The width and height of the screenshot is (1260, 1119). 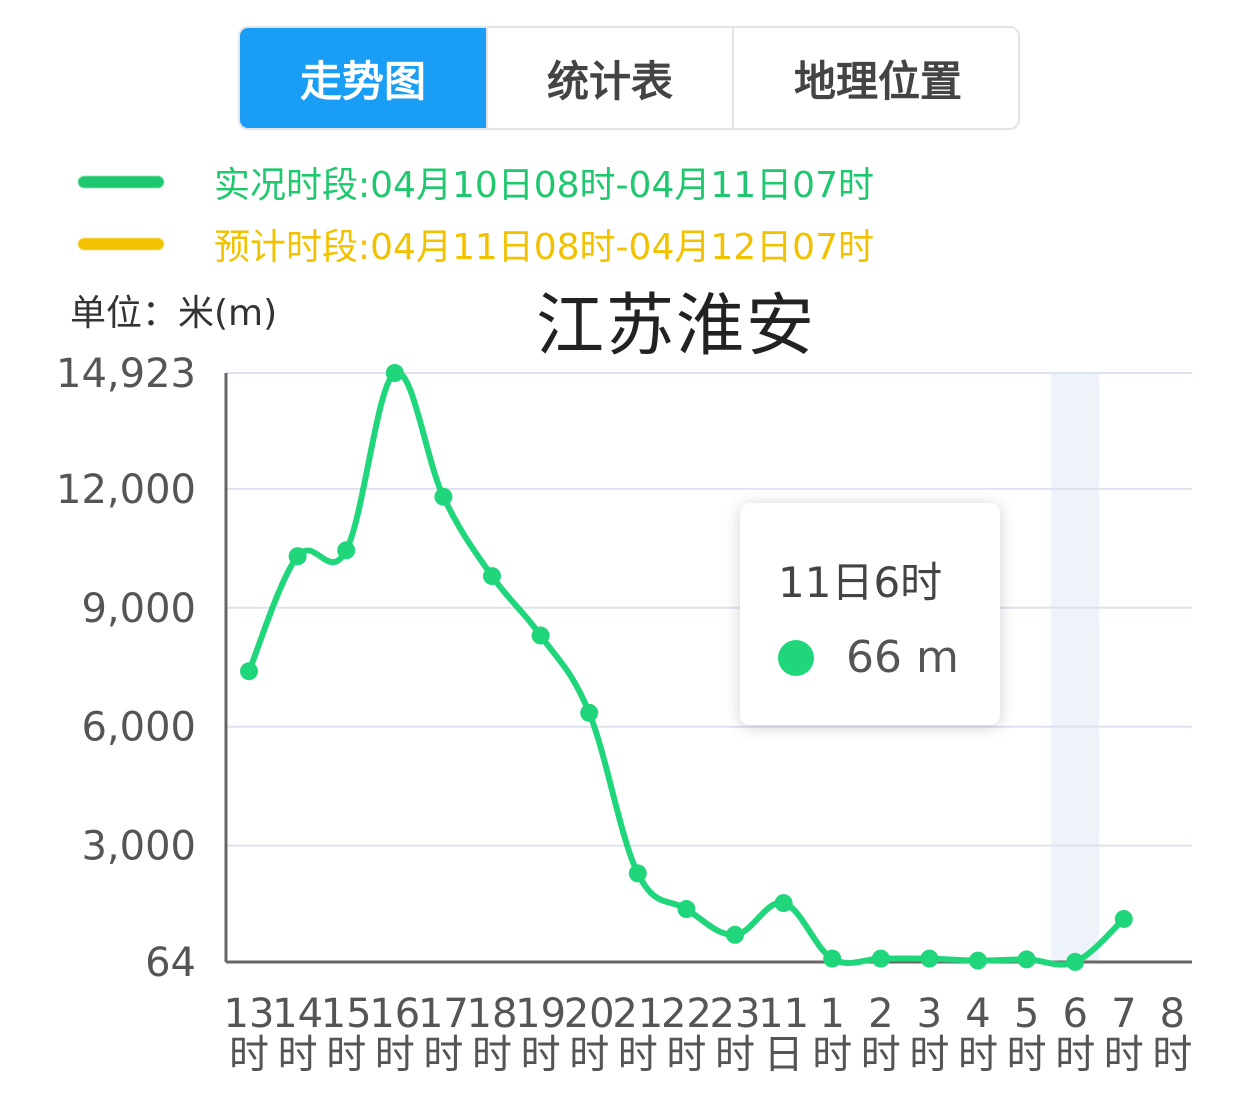 What do you see at coordinates (611, 78) in the screenshot?
I see `tab-statistics-table: 统计表` at bounding box center [611, 78].